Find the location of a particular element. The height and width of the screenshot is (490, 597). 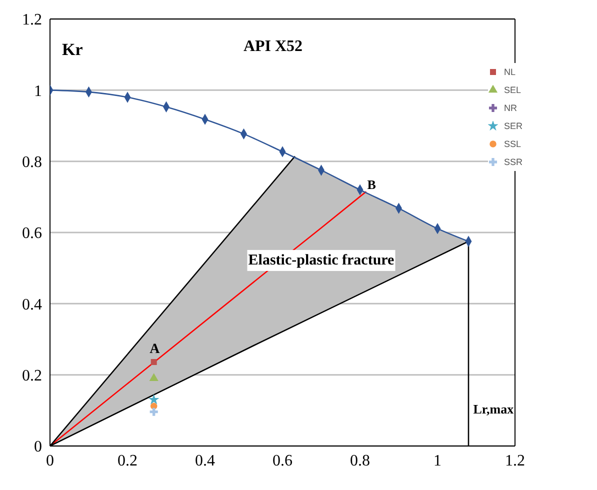

legend-label: NR is located at coordinates (510, 108).